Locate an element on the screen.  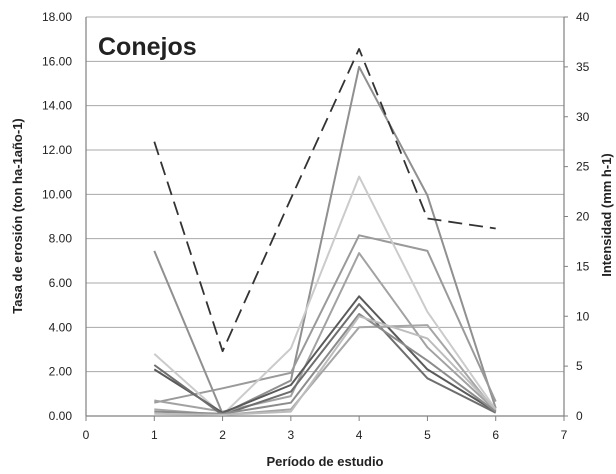
y-tick-label: 2.00 is located at coordinates (61, 372).